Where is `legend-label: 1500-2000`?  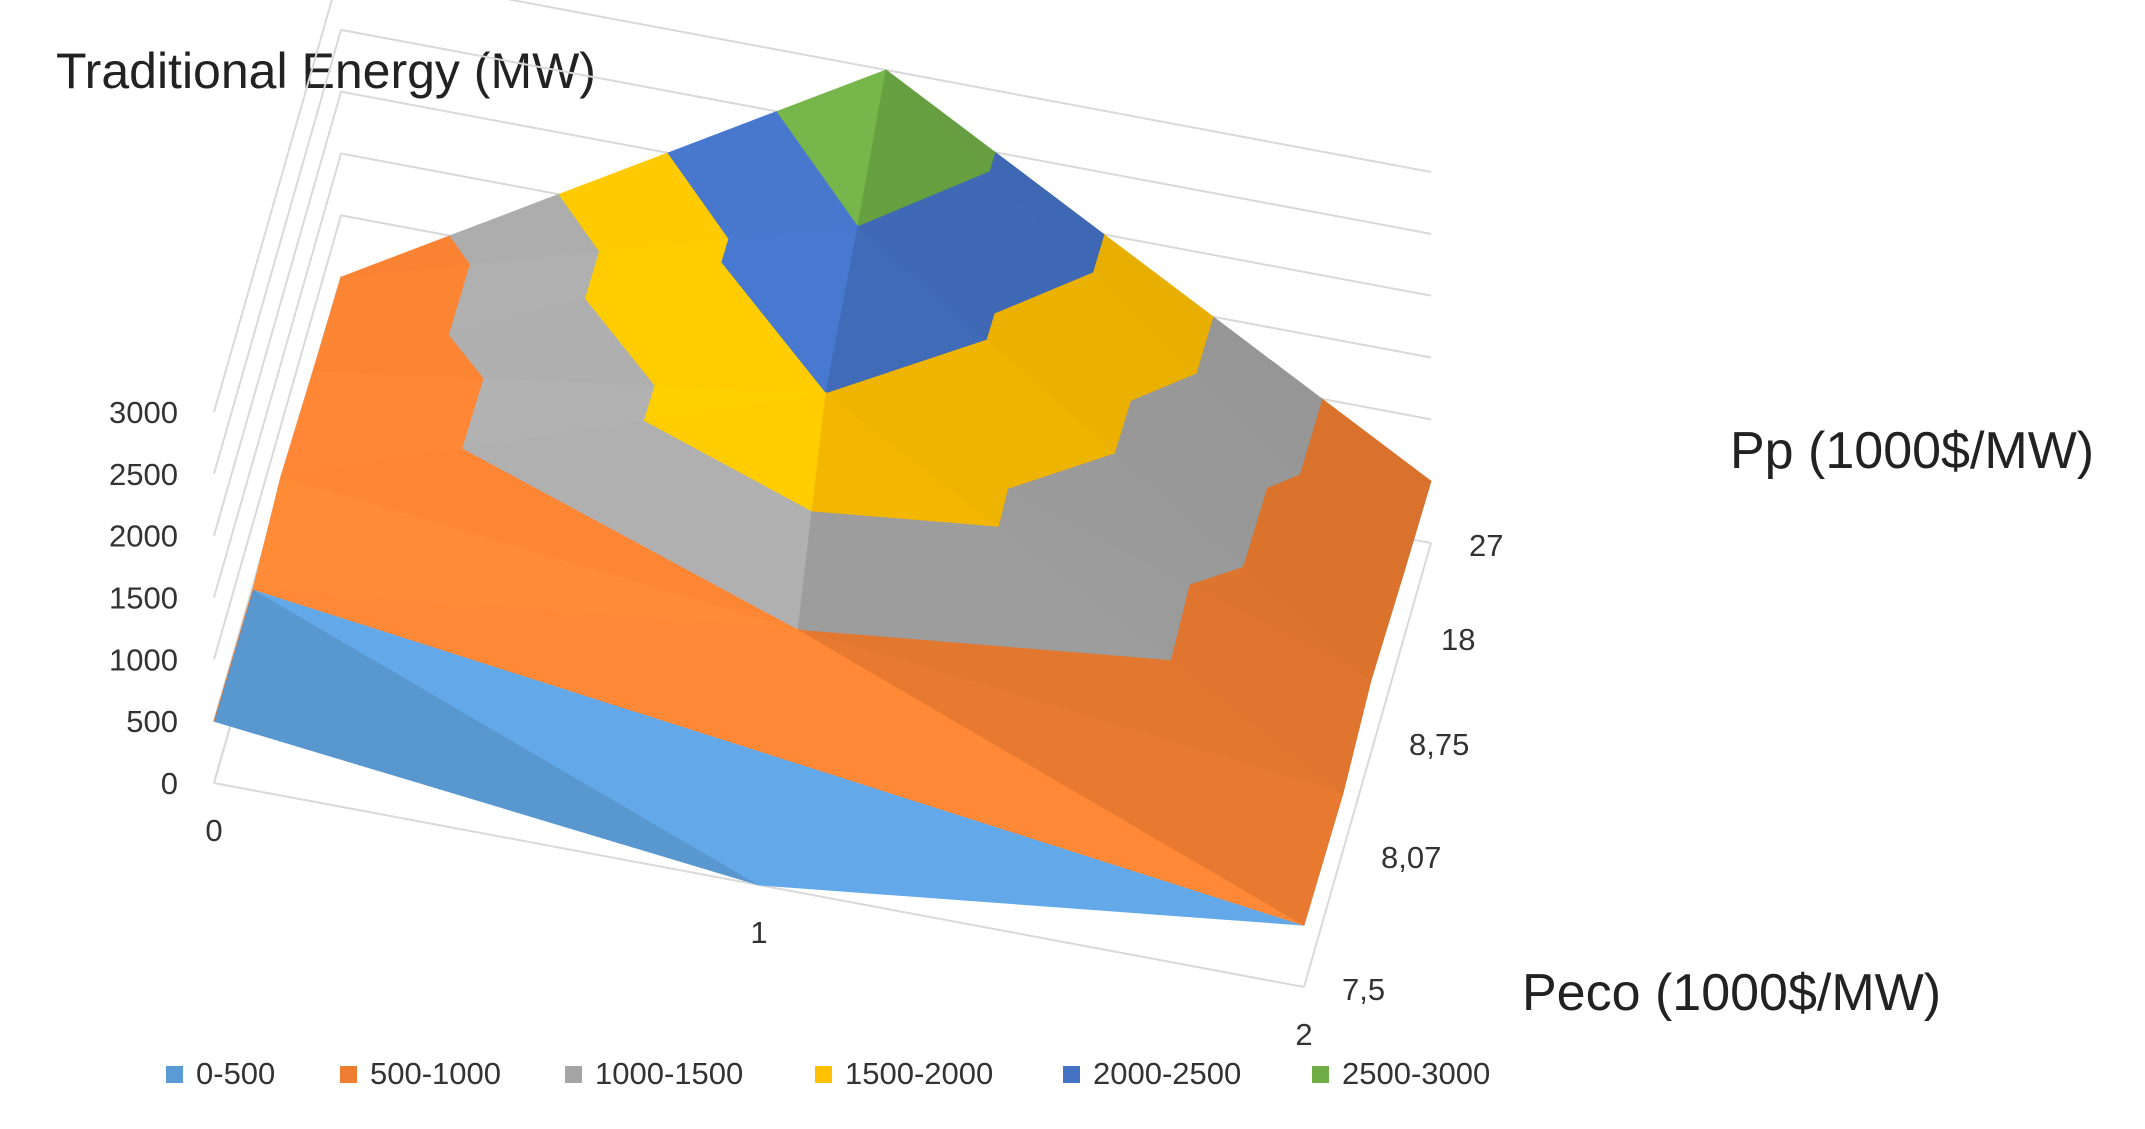 legend-label: 1500-2000 is located at coordinates (919, 1073).